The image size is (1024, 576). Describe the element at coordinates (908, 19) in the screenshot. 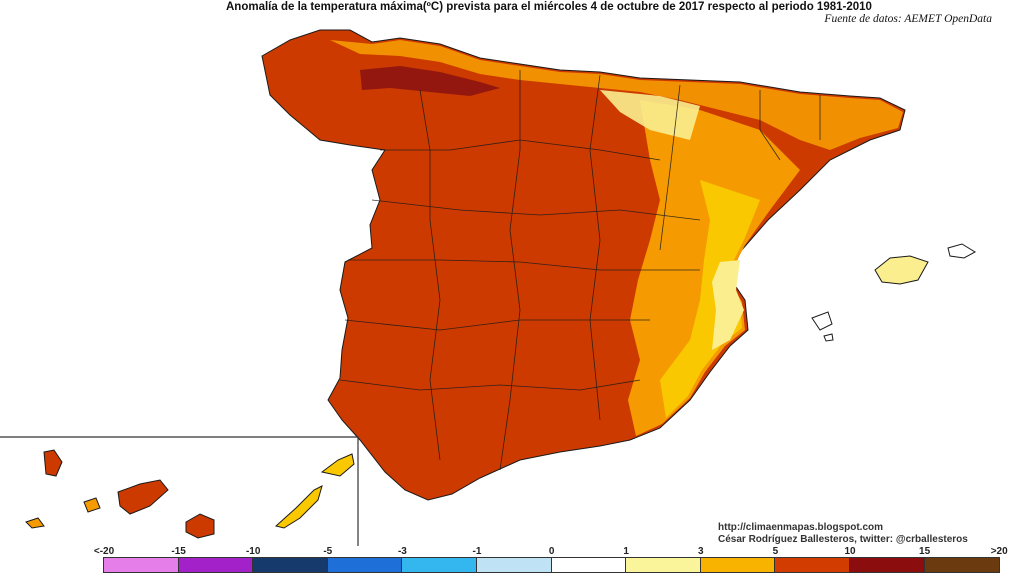

I see `data-source: Fuente de datos: AEMET OpenData` at that location.